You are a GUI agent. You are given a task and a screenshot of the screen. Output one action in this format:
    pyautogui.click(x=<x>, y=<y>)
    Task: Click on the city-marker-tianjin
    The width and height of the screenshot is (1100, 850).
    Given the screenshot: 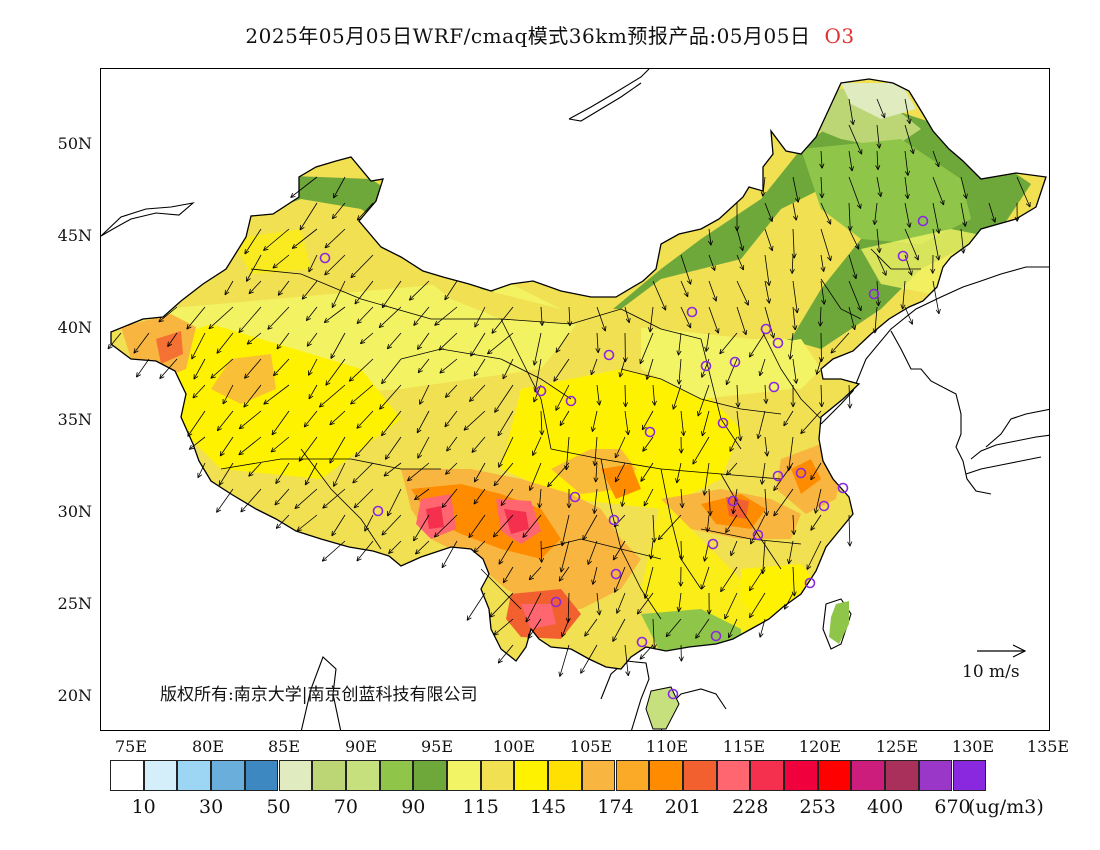 What is the action you would take?
    pyautogui.click(x=778, y=343)
    